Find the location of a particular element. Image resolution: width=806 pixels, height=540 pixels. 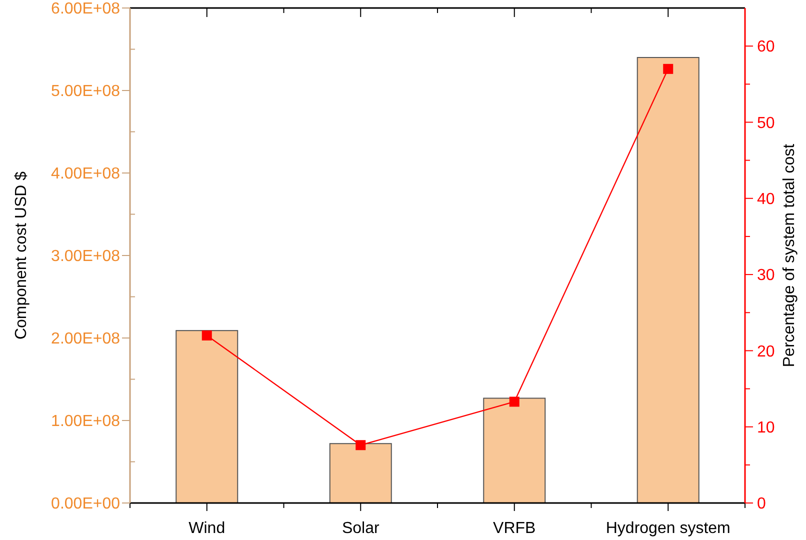

y2-tick-label: 10 is located at coordinates (766, 427).